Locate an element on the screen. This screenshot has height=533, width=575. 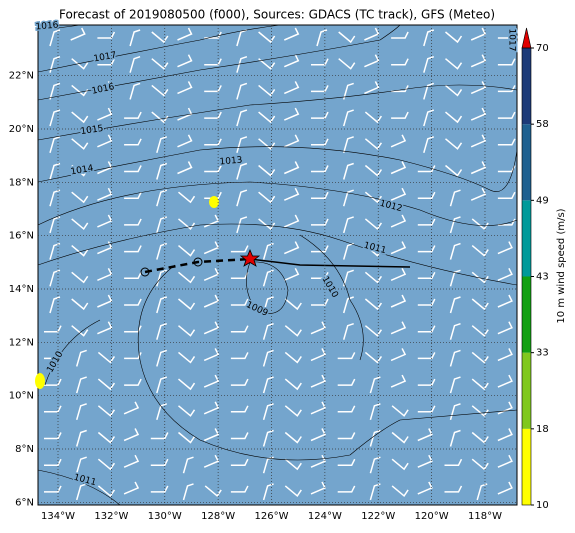
lat-tick-label: 6°N is located at coordinates (24, 502).